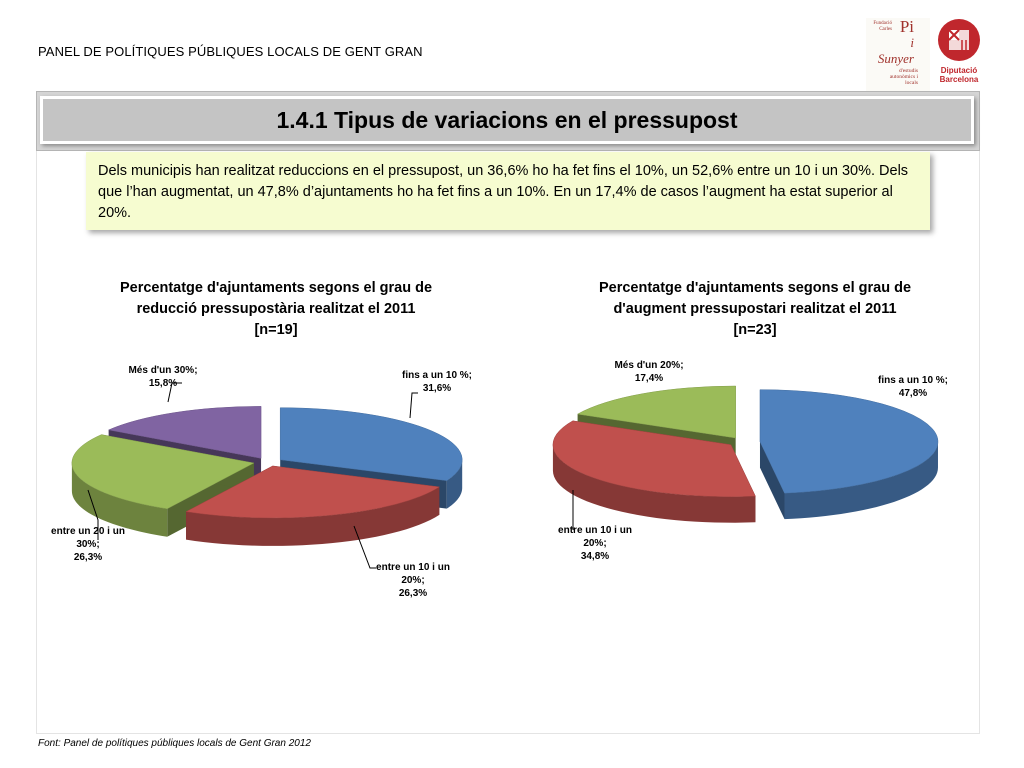 The width and height of the screenshot is (1024, 768). What do you see at coordinates (413, 567) in the screenshot?
I see `chart1-label-entre10-20-name: entre un 10 i un` at bounding box center [413, 567].